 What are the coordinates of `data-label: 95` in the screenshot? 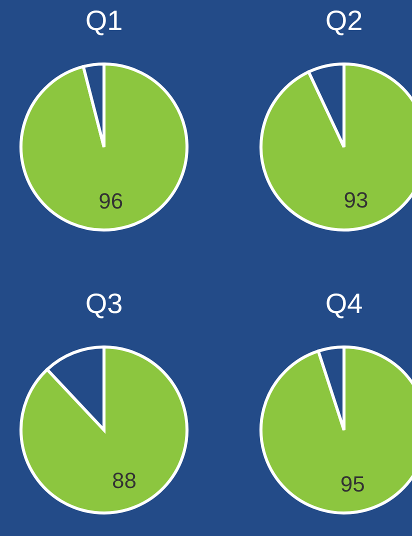 It's located at (352, 483).